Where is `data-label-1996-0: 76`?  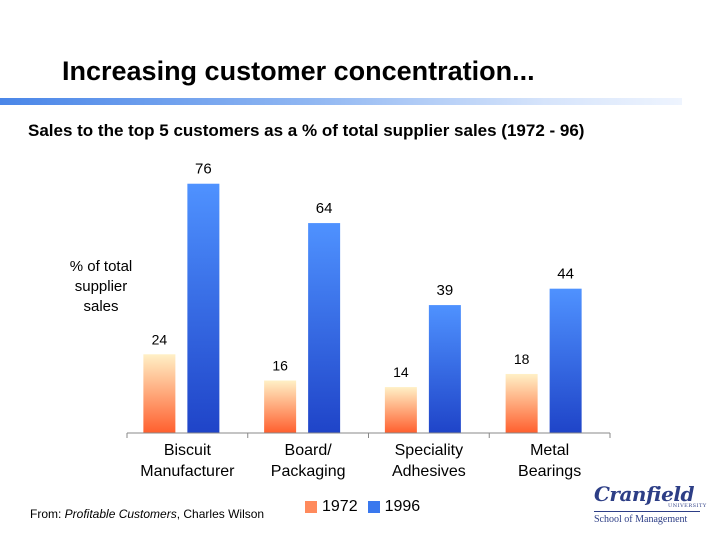
data-label-1996-0: 76 is located at coordinates (203, 169).